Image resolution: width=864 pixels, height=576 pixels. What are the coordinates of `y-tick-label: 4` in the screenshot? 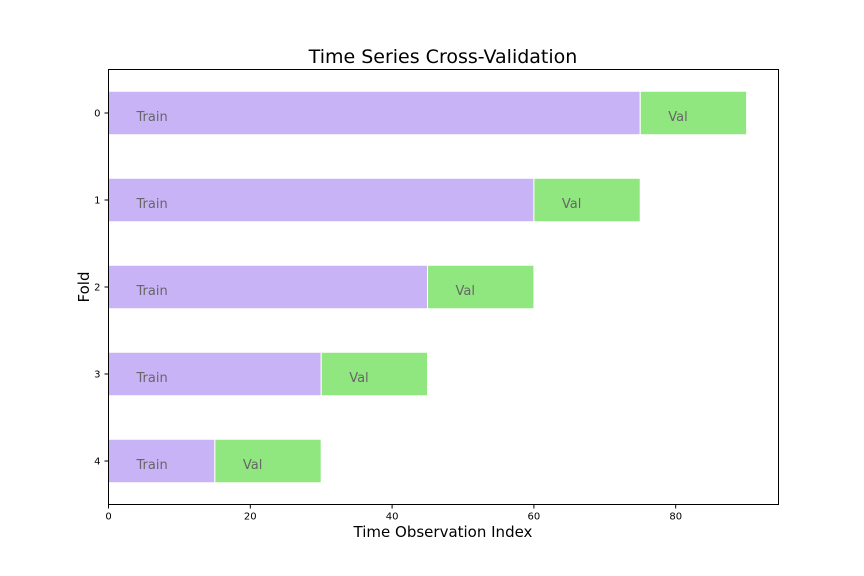 It's located at (97, 462).